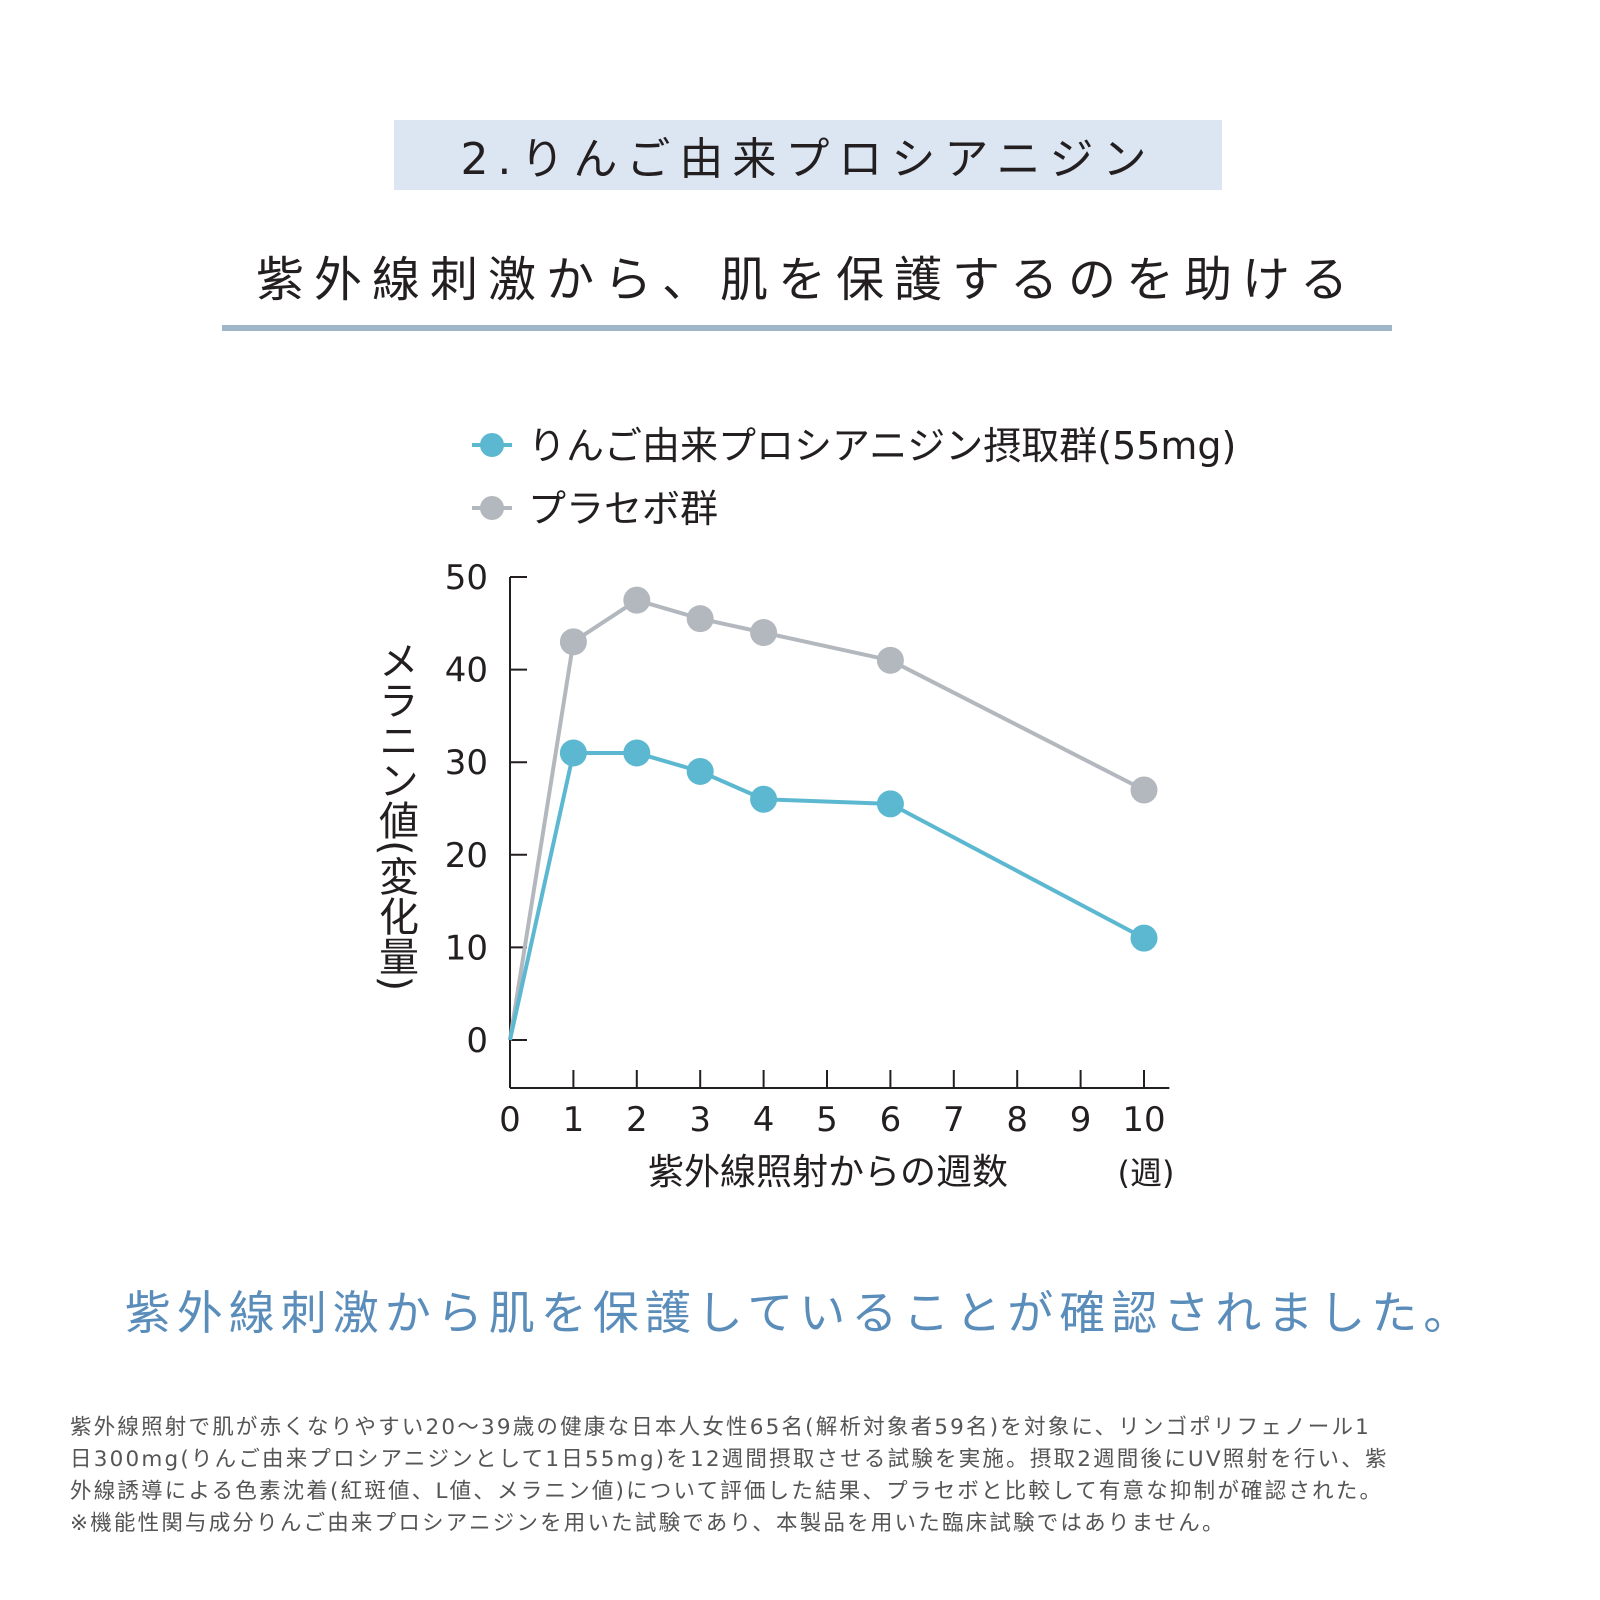 Image resolution: width=1600 pixels, height=1600 pixels. I want to click on conclusion-text: 紫外線刺激から肌を保護していることが確認されました。, so click(800, 1313).